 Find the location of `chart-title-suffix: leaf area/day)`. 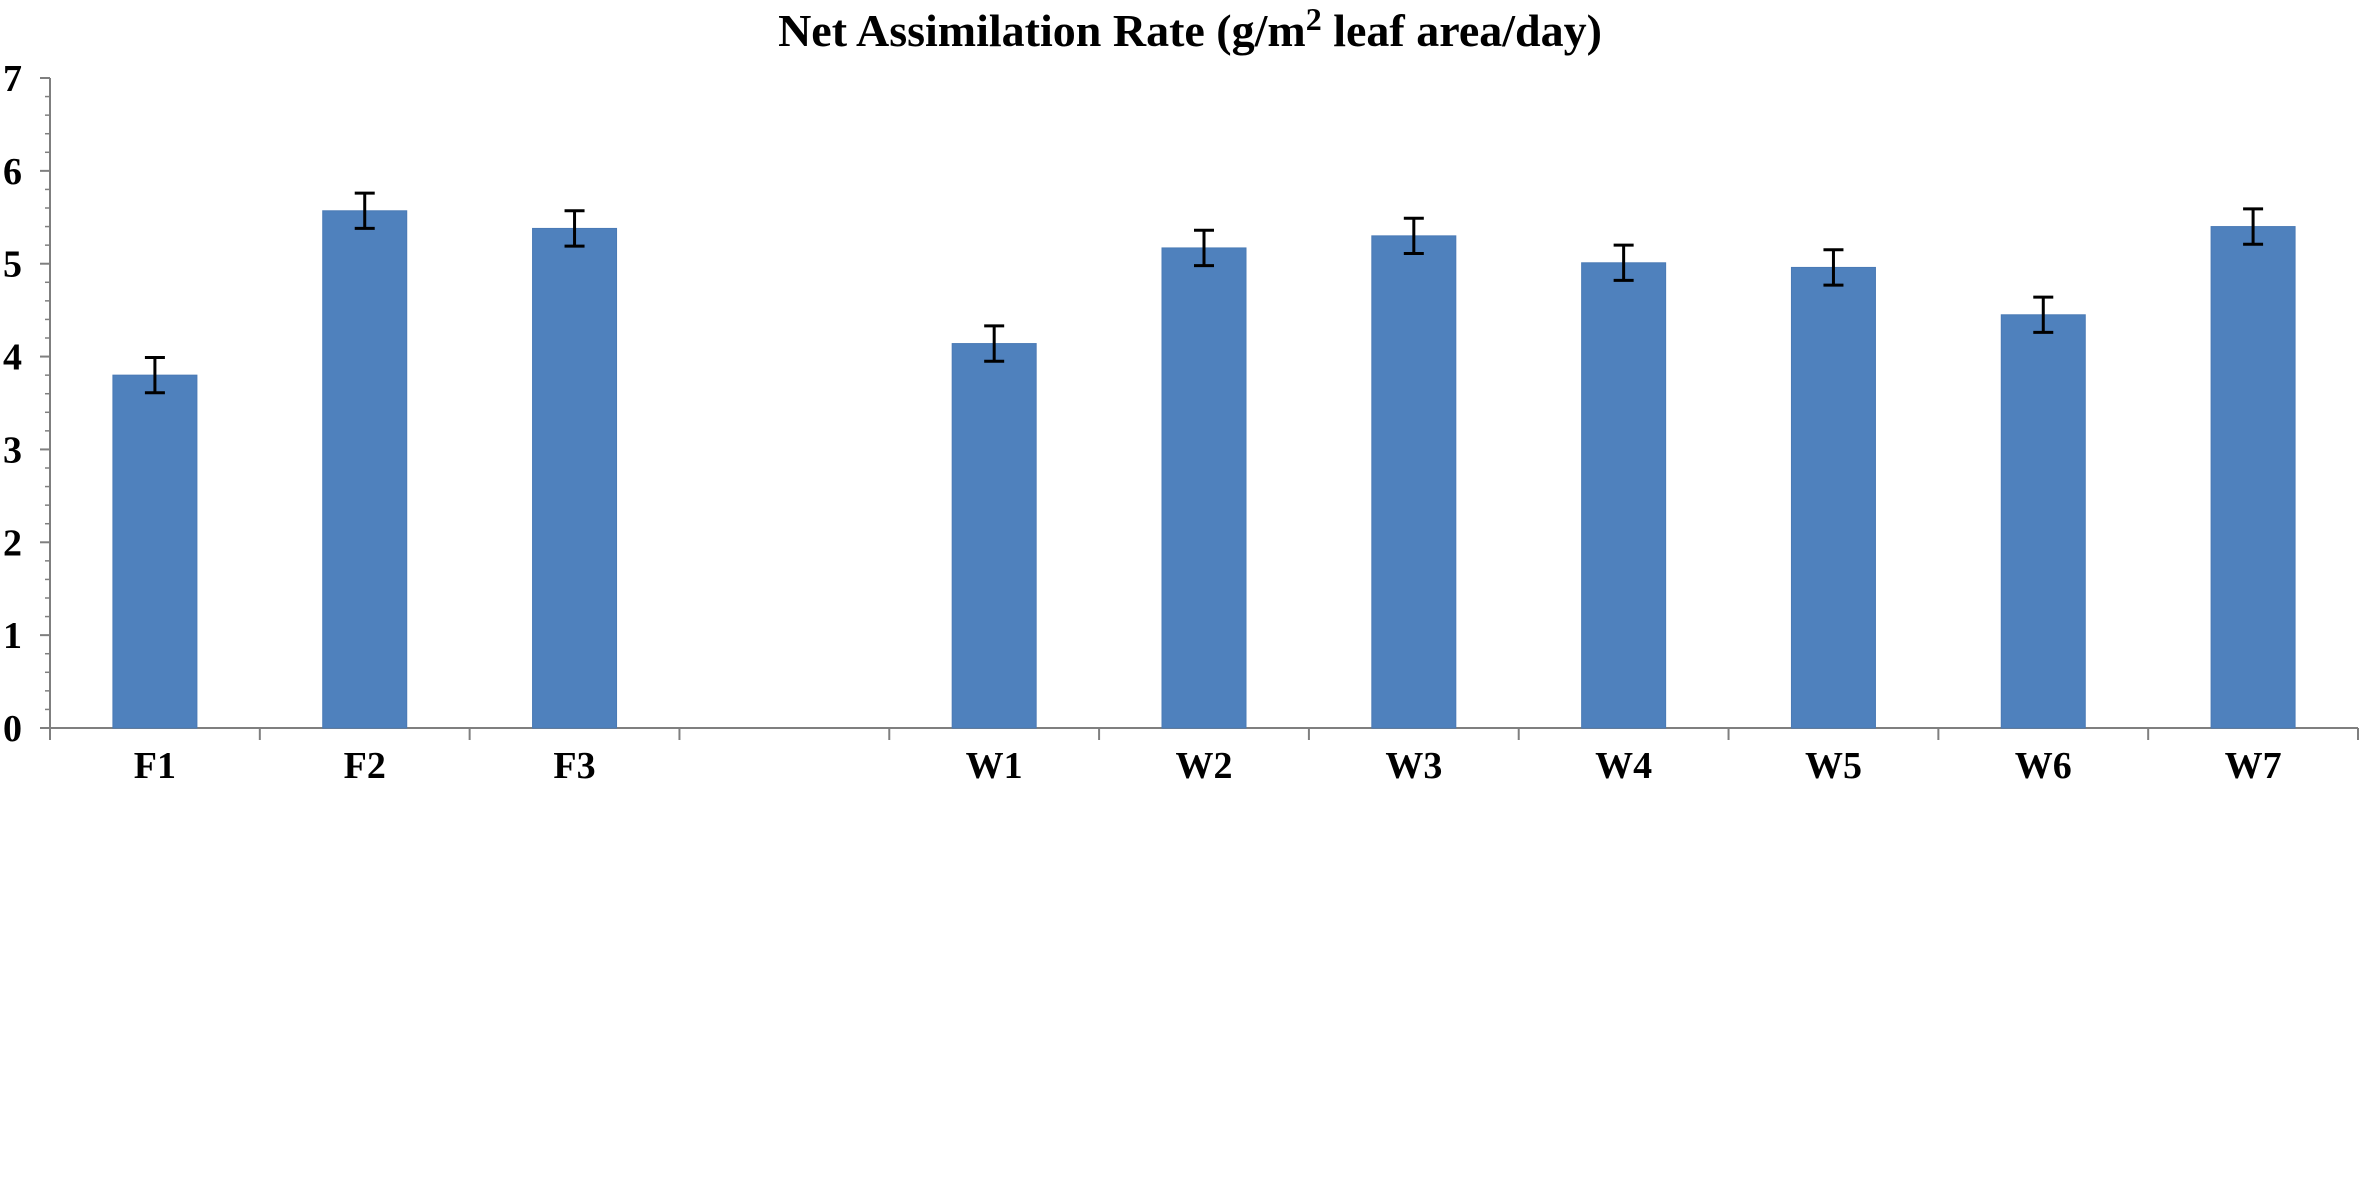

chart-title-suffix: leaf area/day) is located at coordinates (1462, 30).